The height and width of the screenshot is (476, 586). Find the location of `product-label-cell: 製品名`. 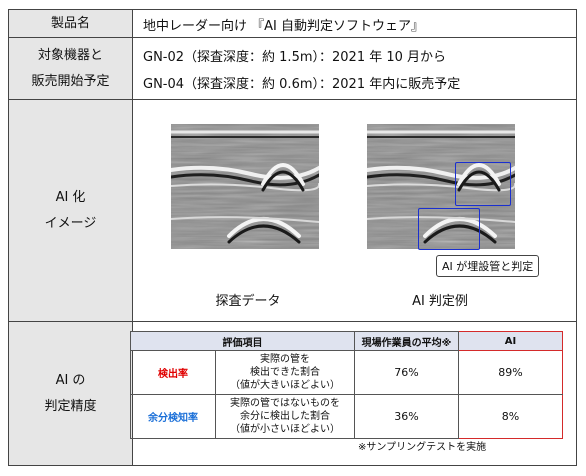

product-label-cell: 製品名 is located at coordinates (70, 23).